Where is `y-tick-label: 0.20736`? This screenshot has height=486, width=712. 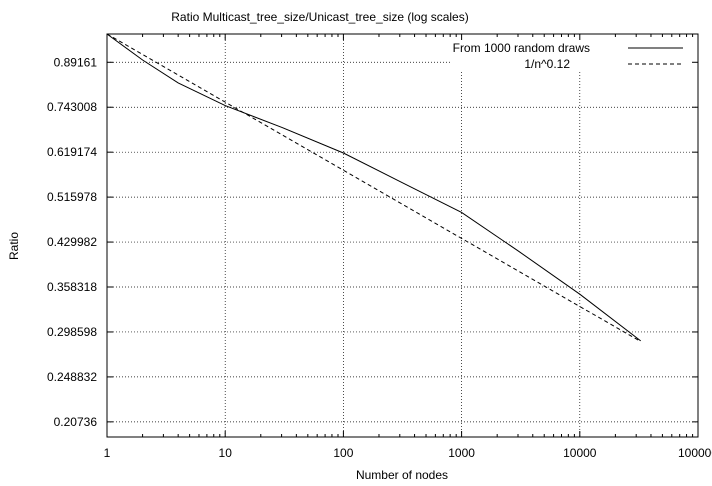 y-tick-label: 0.20736 is located at coordinates (76, 422).